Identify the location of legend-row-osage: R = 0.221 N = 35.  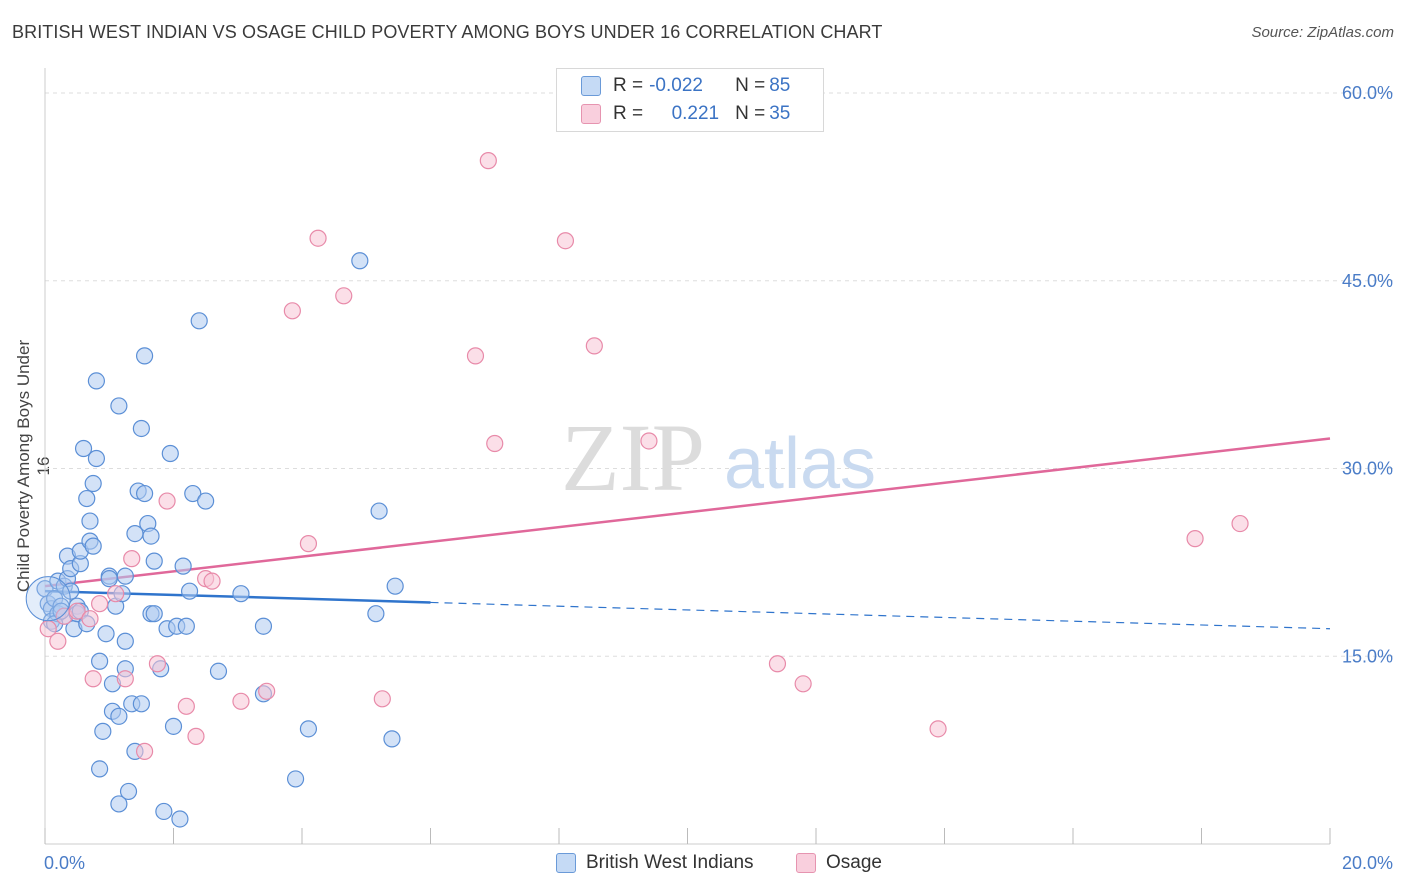
(685, 114).